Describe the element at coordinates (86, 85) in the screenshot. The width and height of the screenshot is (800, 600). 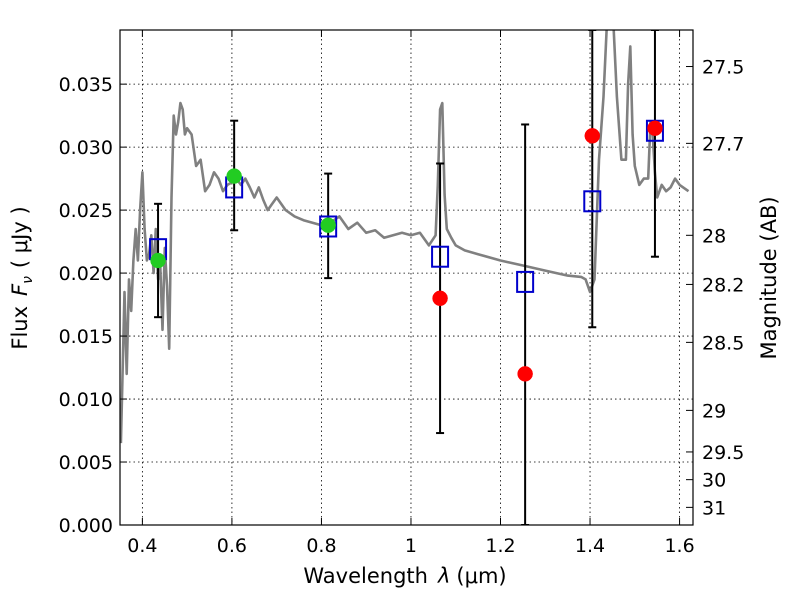
I see `y-tick-label: 0.035` at that location.